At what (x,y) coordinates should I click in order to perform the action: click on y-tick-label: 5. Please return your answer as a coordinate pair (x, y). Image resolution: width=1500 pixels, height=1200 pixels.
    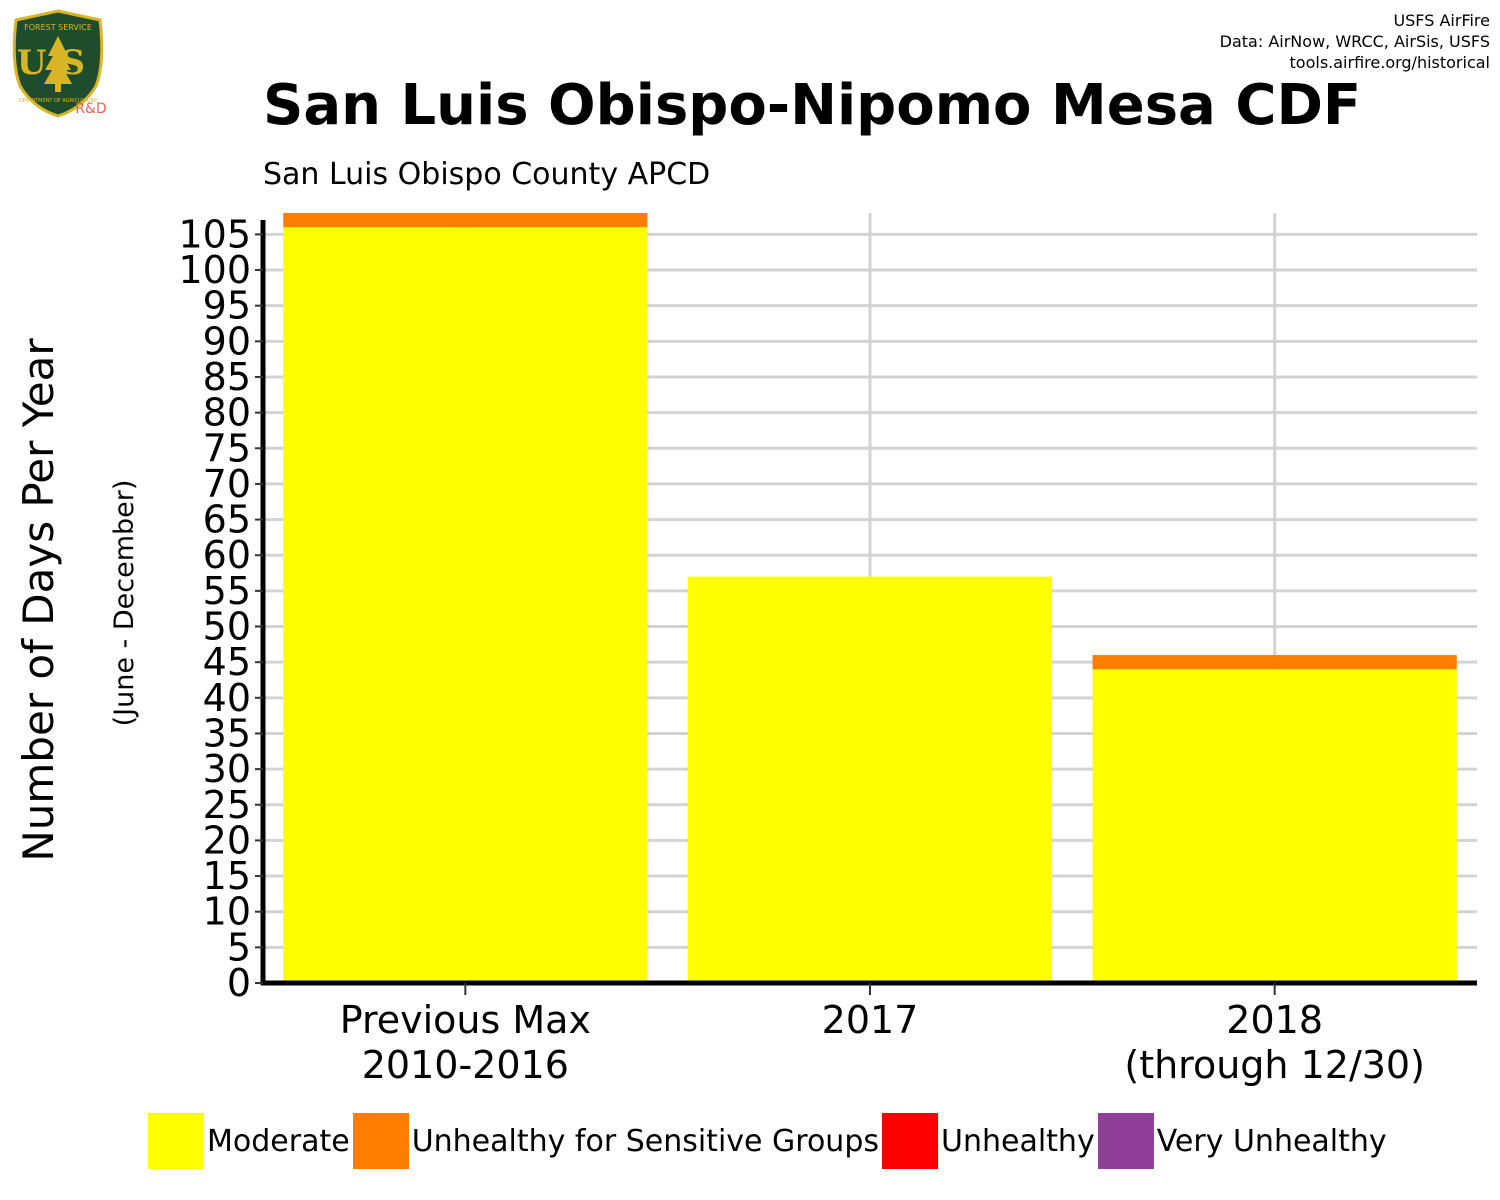
    Looking at the image, I should click on (239, 947).